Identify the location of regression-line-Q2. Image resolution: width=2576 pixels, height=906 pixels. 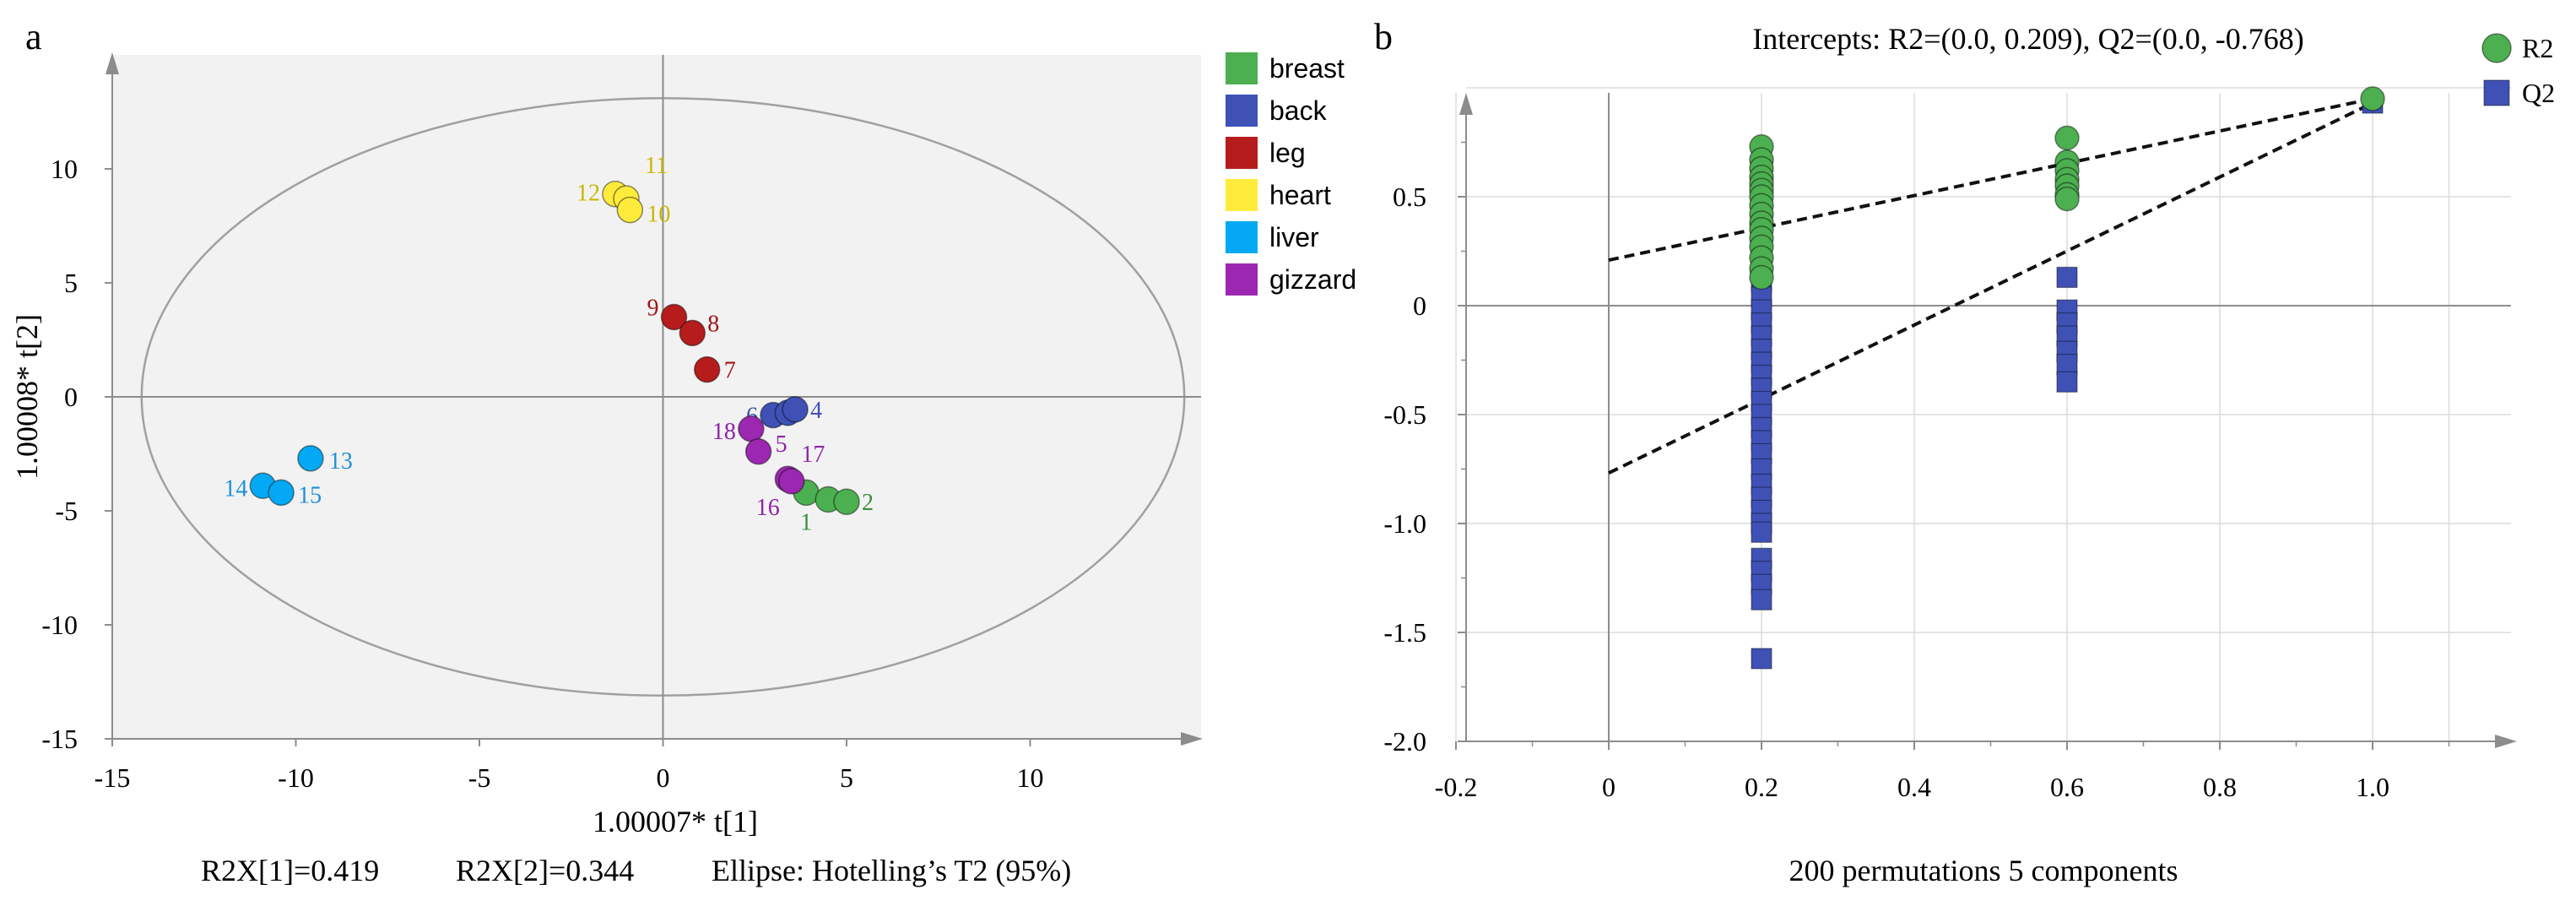
(1990, 288).